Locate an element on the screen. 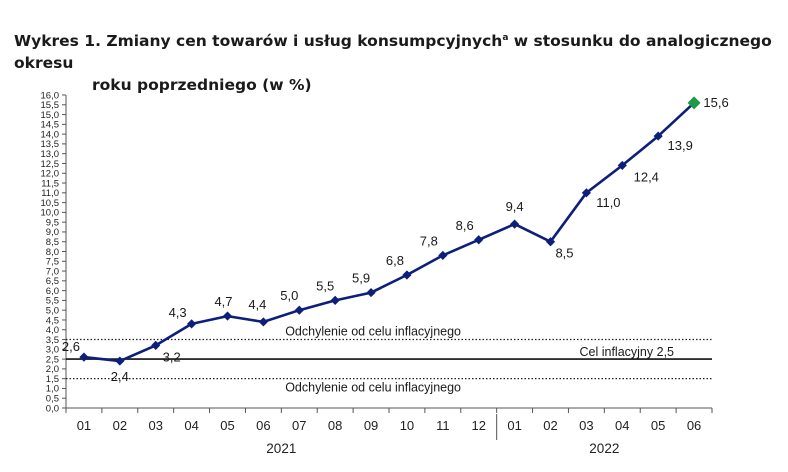  data-label: 13,9 is located at coordinates (680, 145).